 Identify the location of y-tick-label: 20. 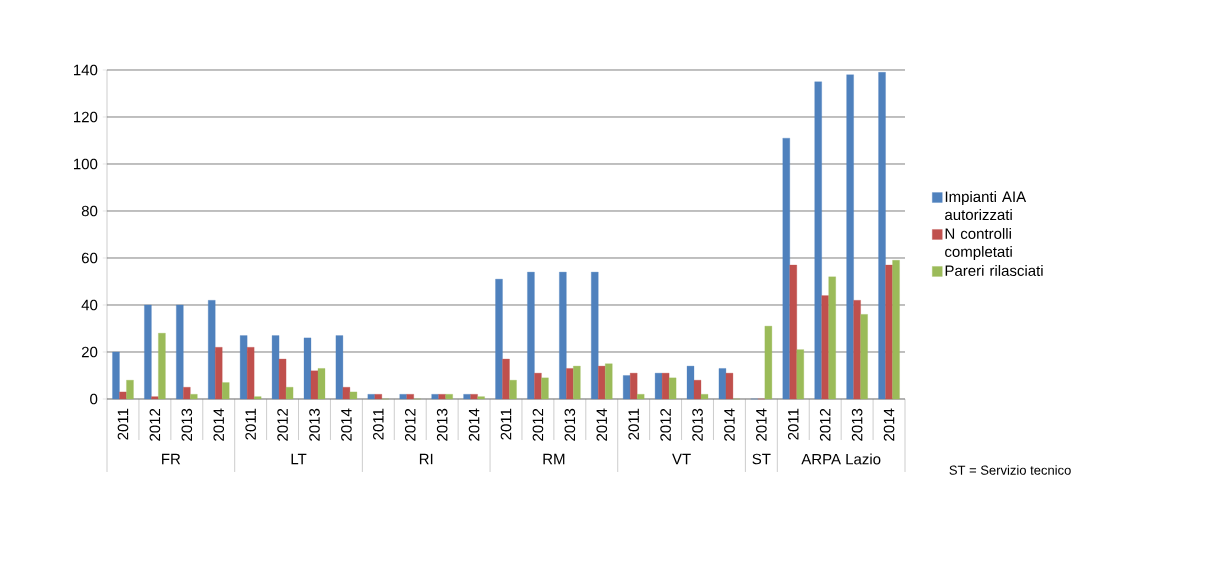
(89, 352).